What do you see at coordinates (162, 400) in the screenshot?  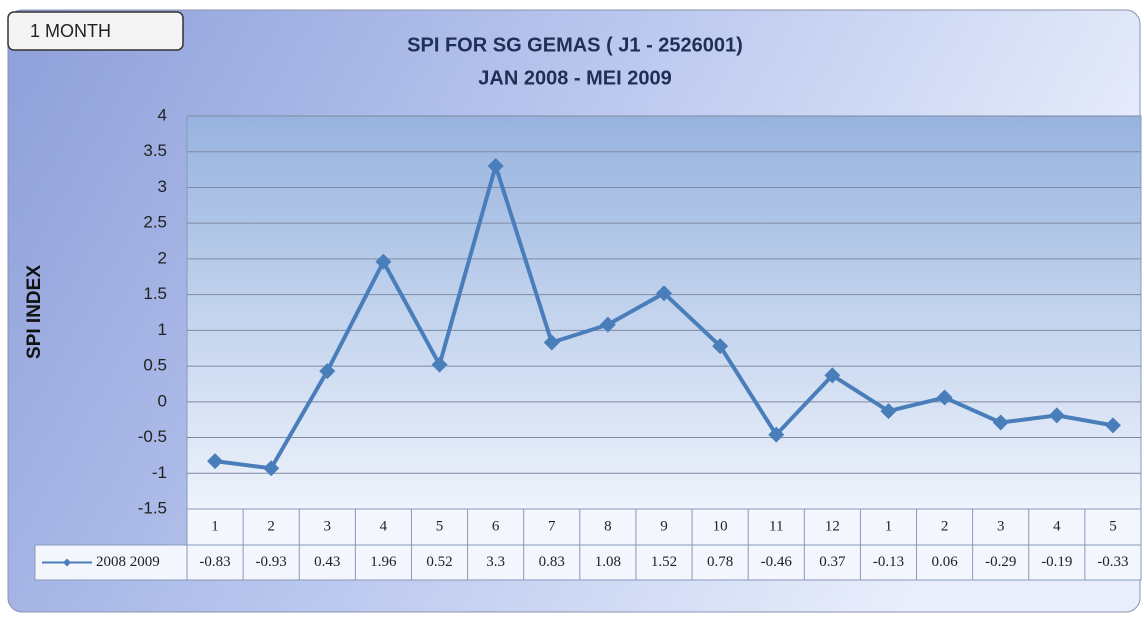 I see `y-tick-label: 0` at bounding box center [162, 400].